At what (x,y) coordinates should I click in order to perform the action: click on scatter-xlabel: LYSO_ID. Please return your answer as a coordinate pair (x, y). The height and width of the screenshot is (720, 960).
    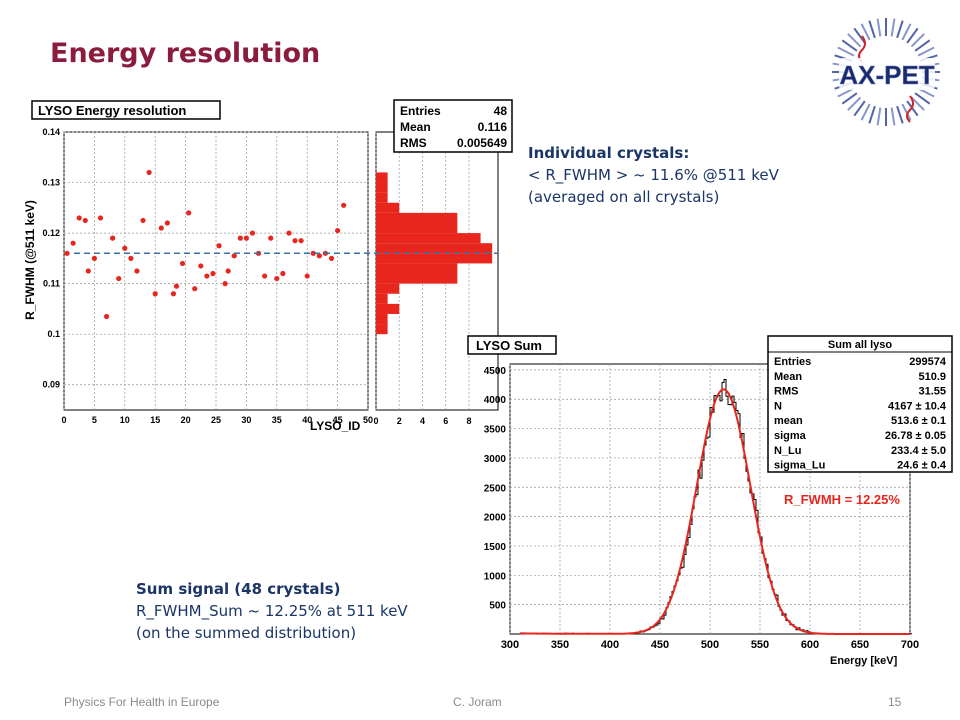
    Looking at the image, I should click on (335, 426).